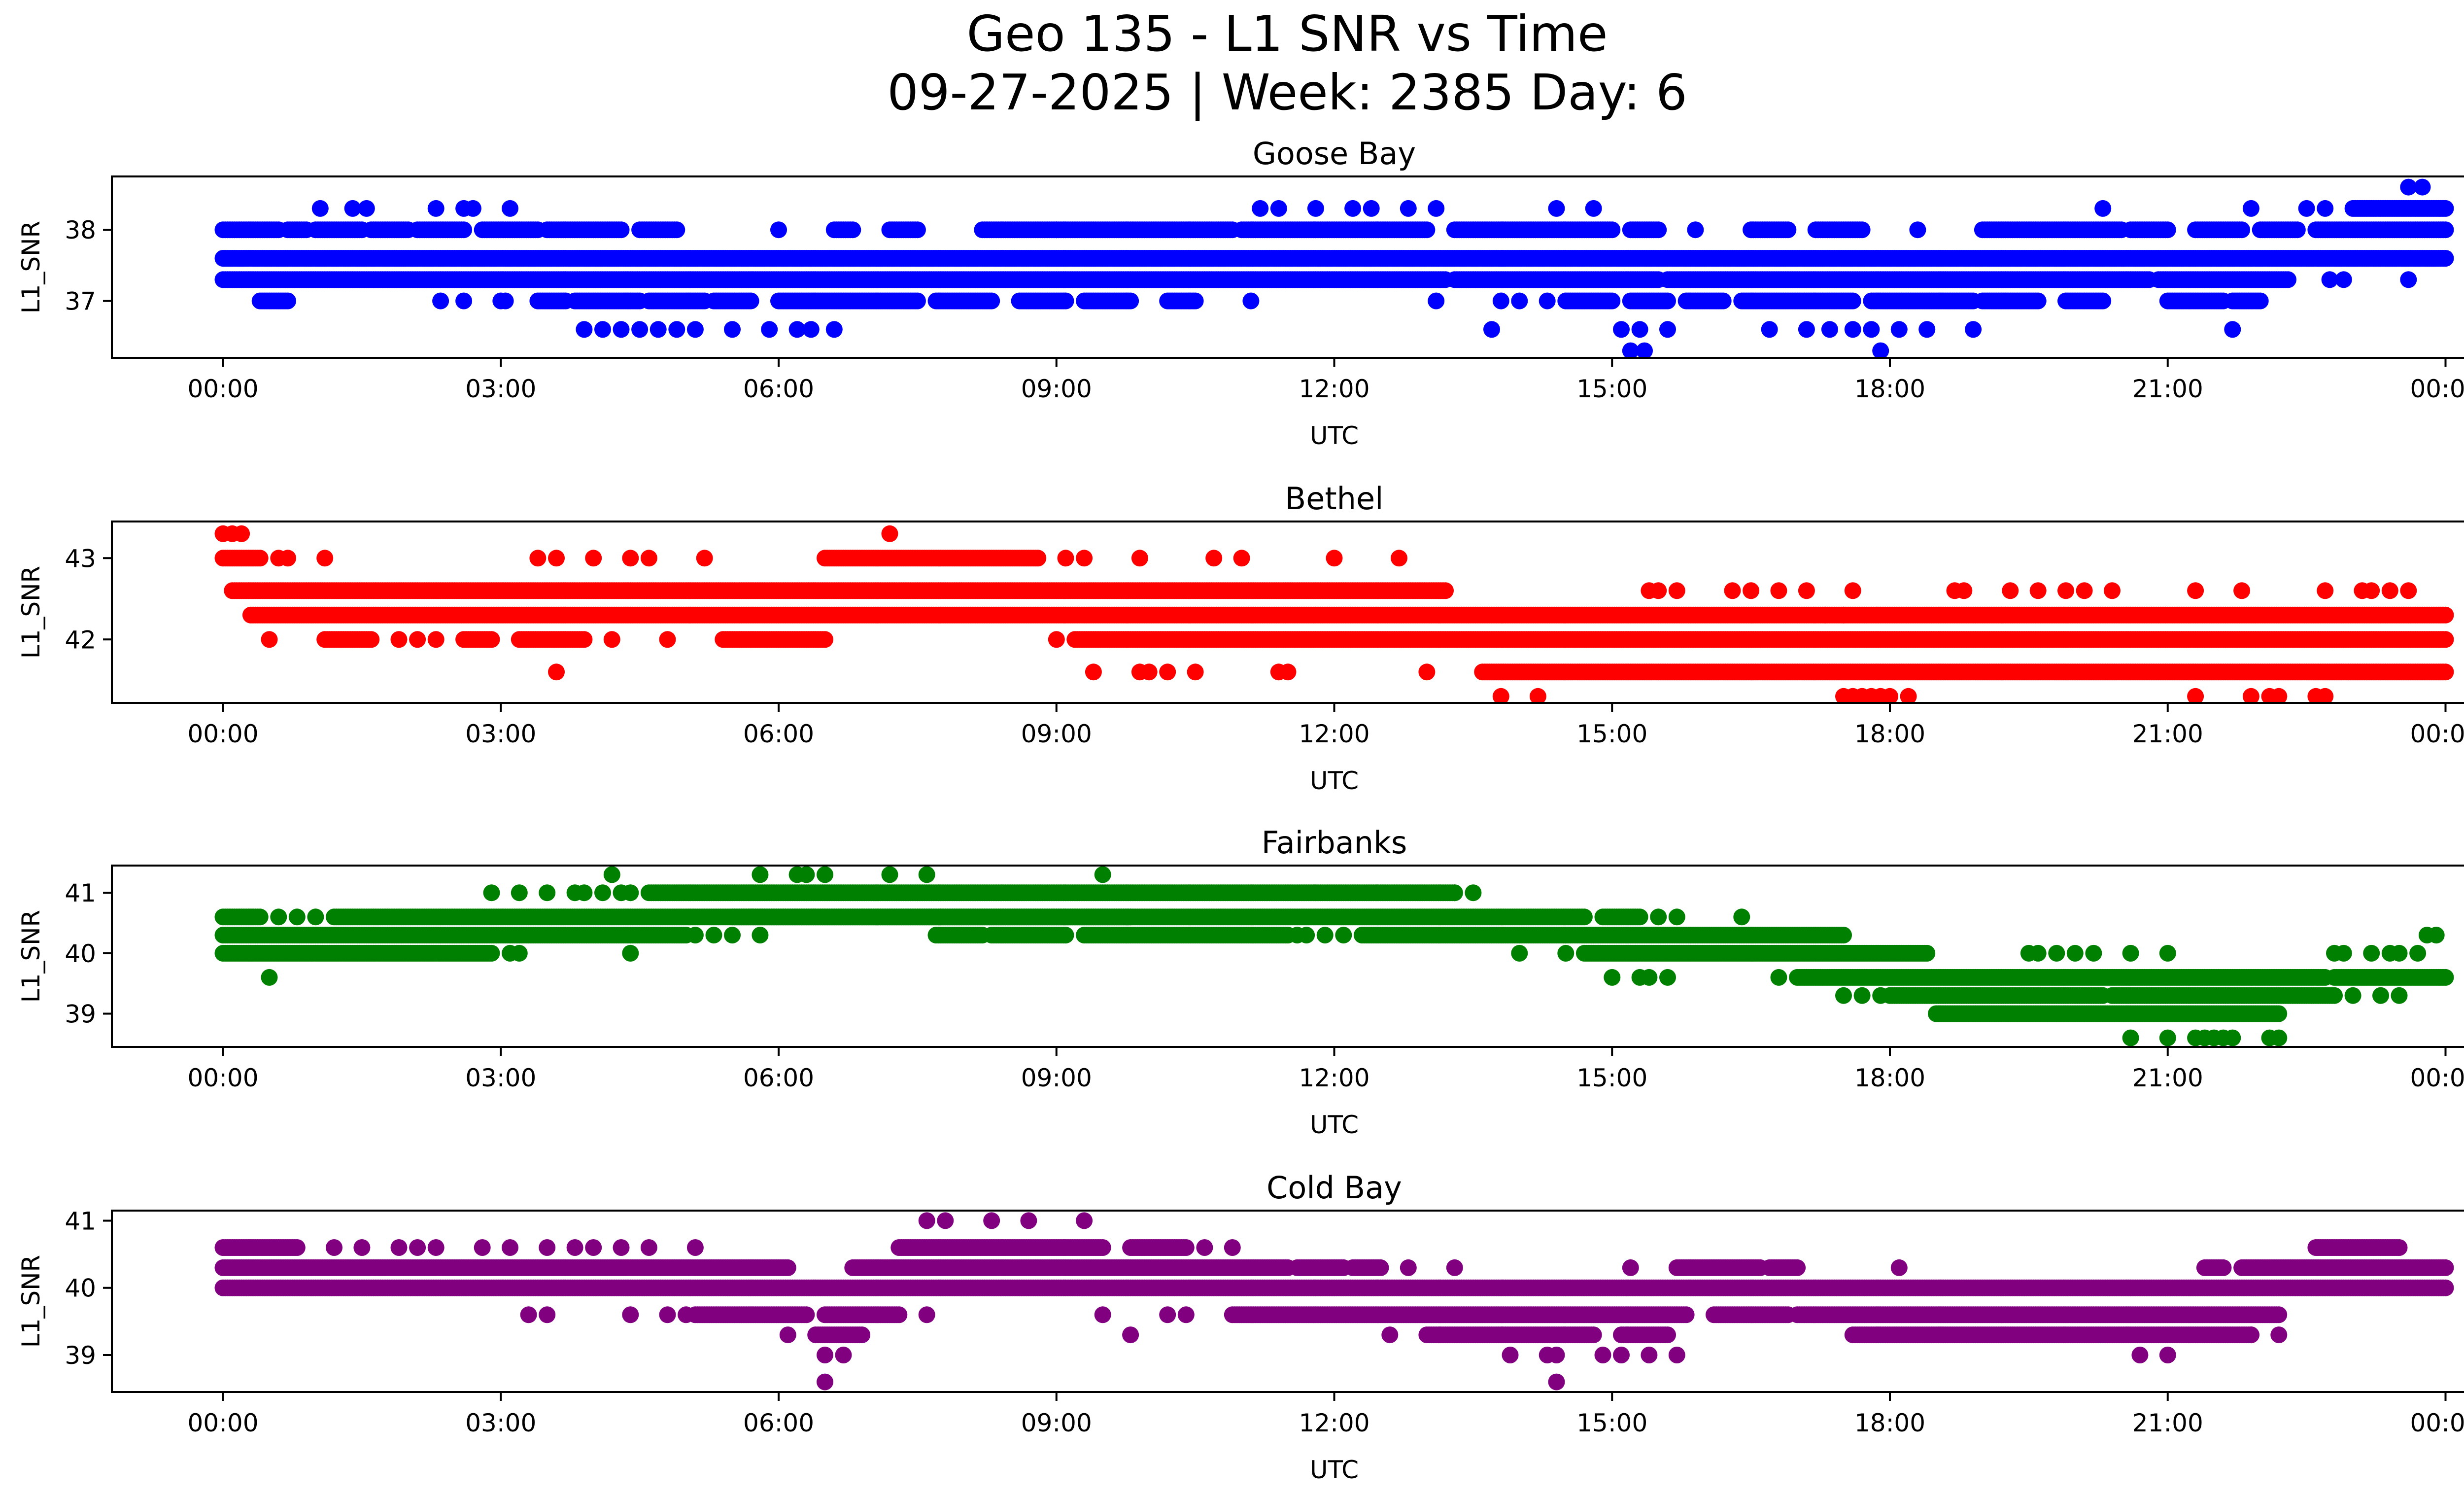  What do you see at coordinates (80, 230) in the screenshot?
I see `y-tick-label: 38` at bounding box center [80, 230].